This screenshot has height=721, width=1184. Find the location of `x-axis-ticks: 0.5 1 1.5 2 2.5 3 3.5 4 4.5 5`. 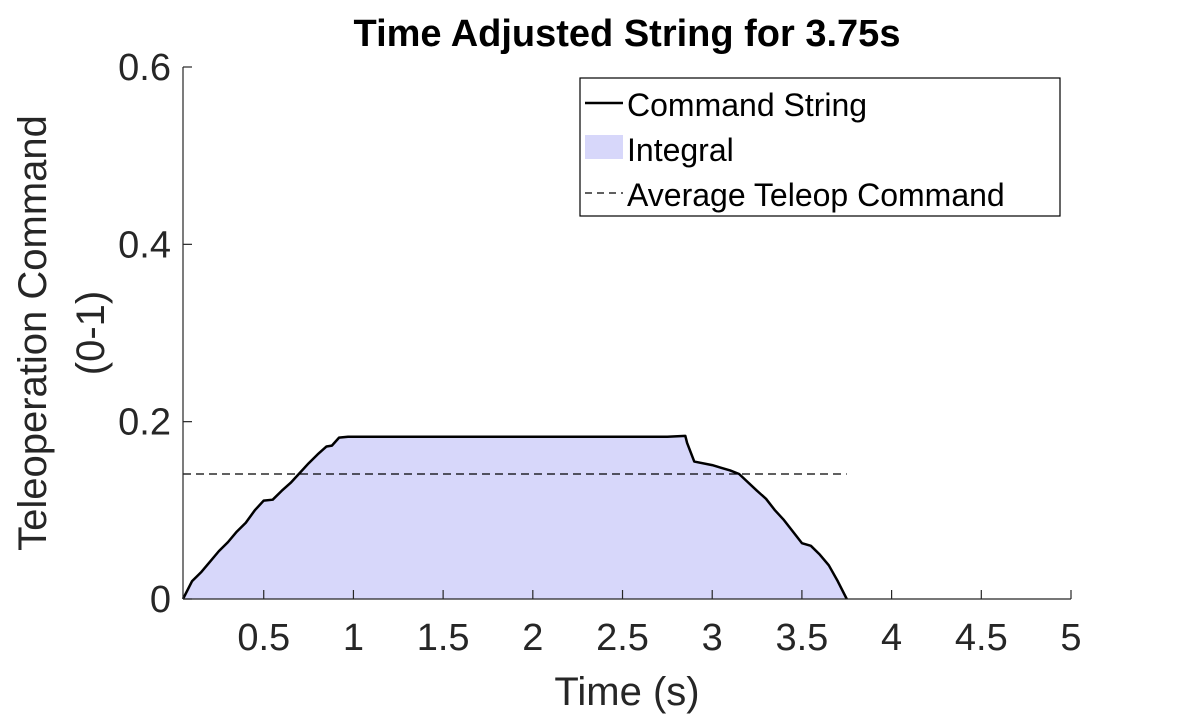

x-axis-ticks: 0.5 1 1.5 2 2.5 3 3.5 4 4.5 5 is located at coordinates (659, 624).